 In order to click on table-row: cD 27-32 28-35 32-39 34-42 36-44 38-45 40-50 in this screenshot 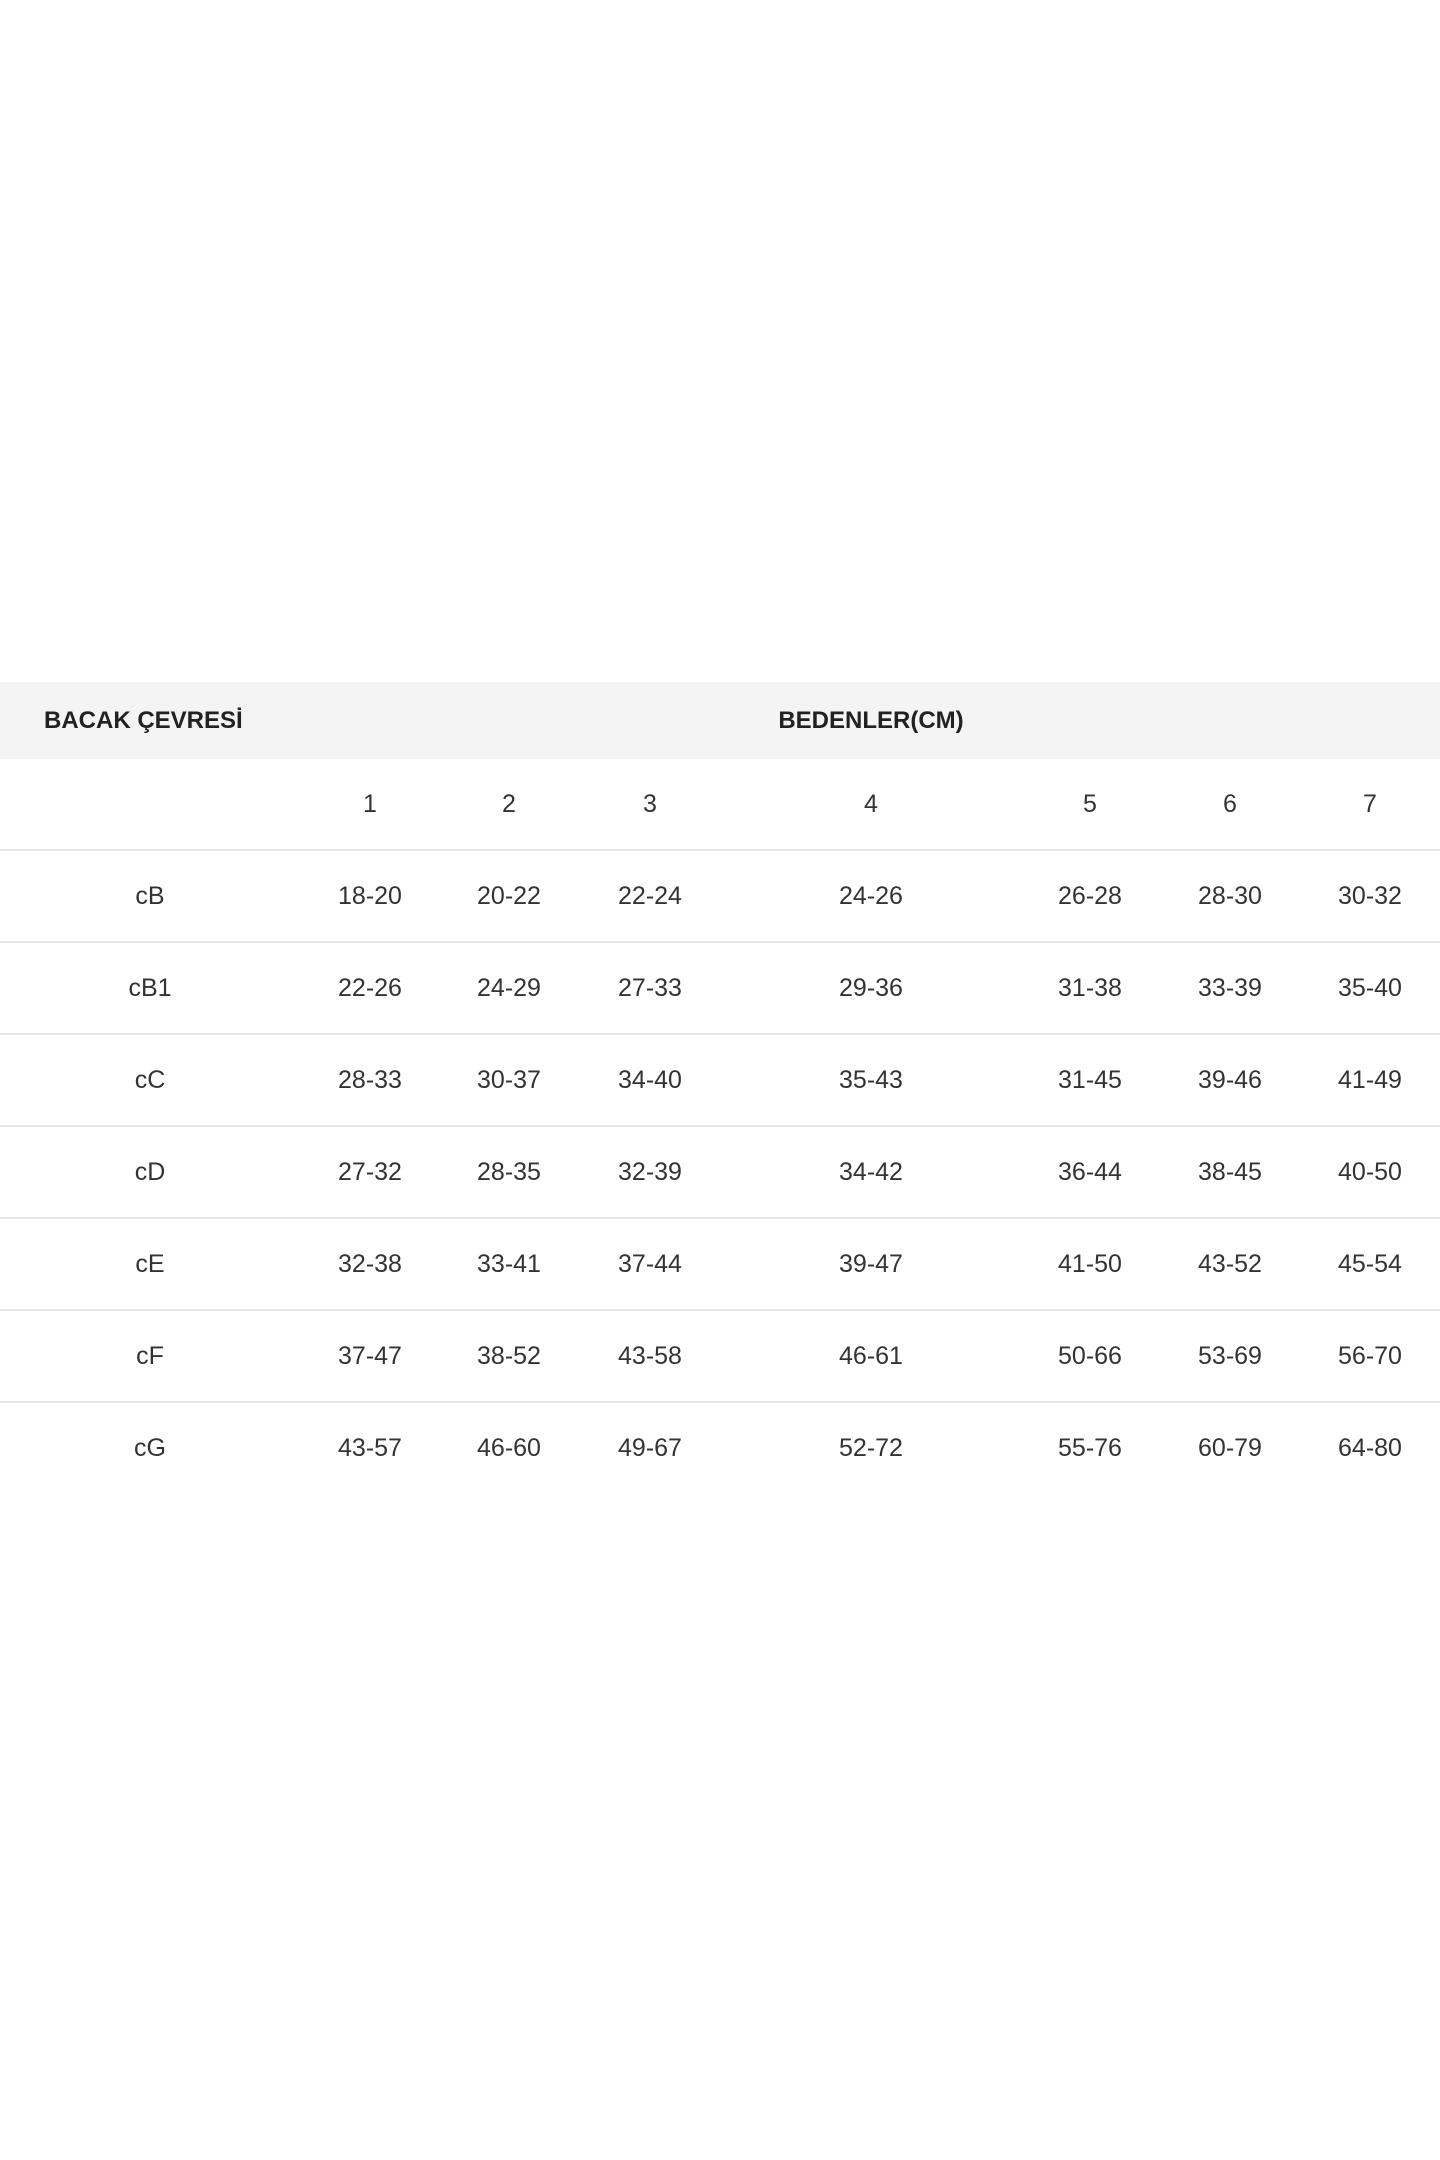, I will do `click(720, 1172)`.